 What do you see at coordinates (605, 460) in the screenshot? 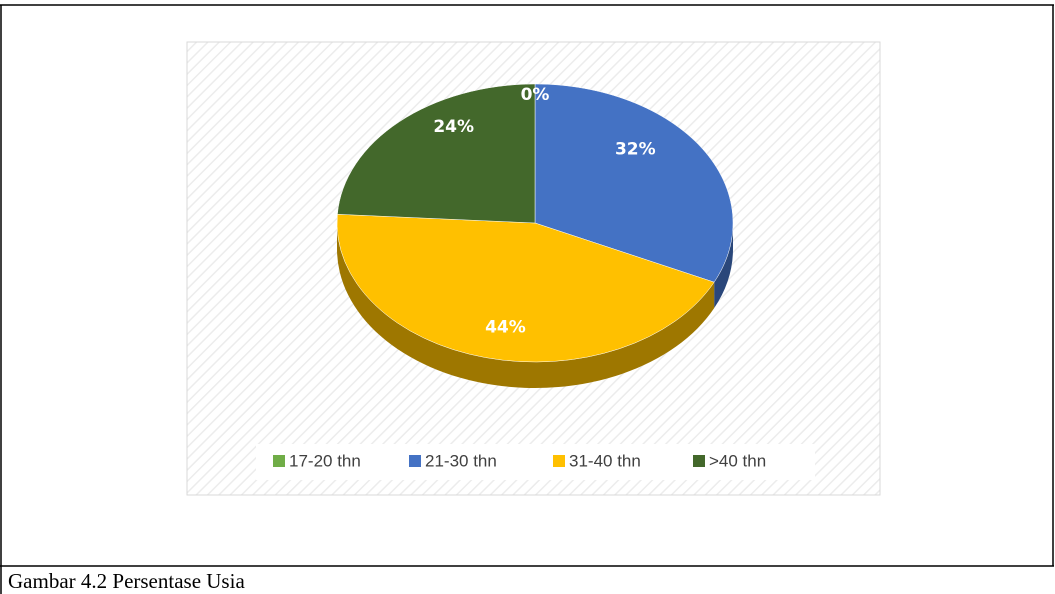
I see `legend-label: 31-40 thn` at bounding box center [605, 460].